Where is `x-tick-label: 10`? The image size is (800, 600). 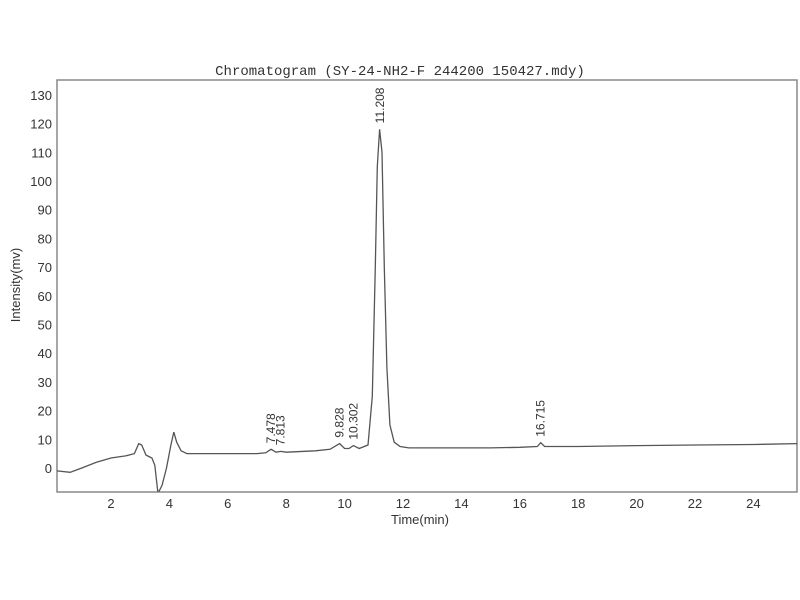 x-tick-label: 10 is located at coordinates (344, 503).